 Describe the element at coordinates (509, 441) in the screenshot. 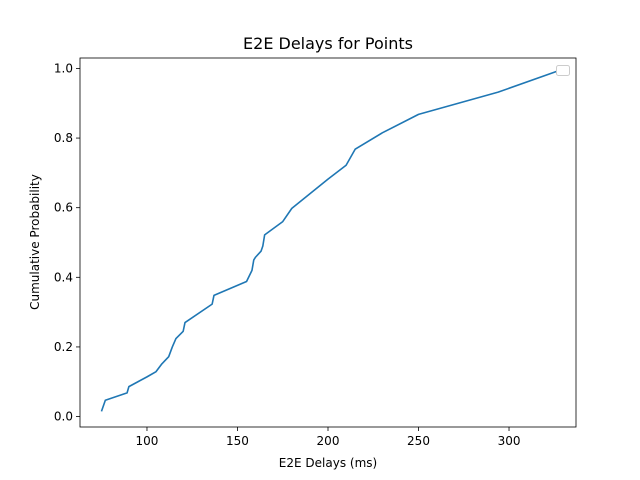

I see `x-tick-label: 300` at that location.